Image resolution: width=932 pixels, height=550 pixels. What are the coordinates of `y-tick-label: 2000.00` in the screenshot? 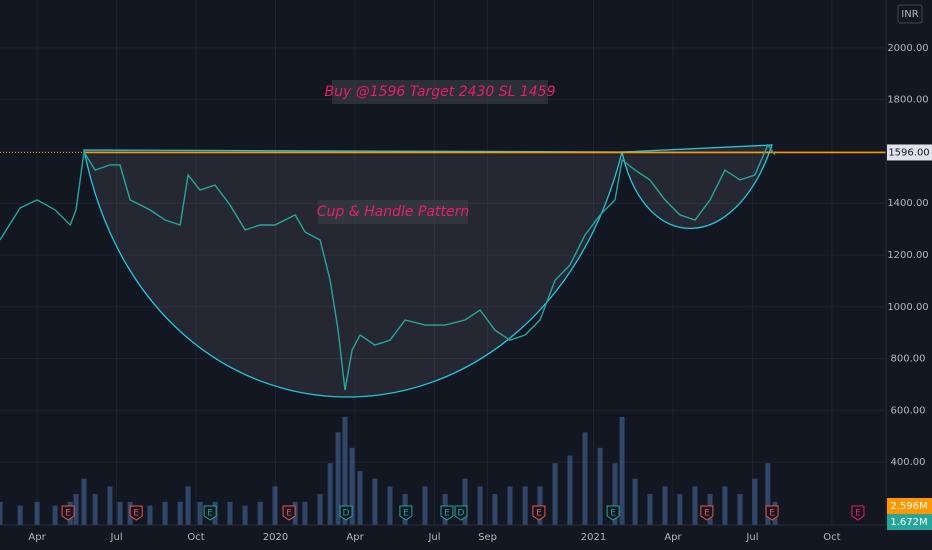 It's located at (907, 48).